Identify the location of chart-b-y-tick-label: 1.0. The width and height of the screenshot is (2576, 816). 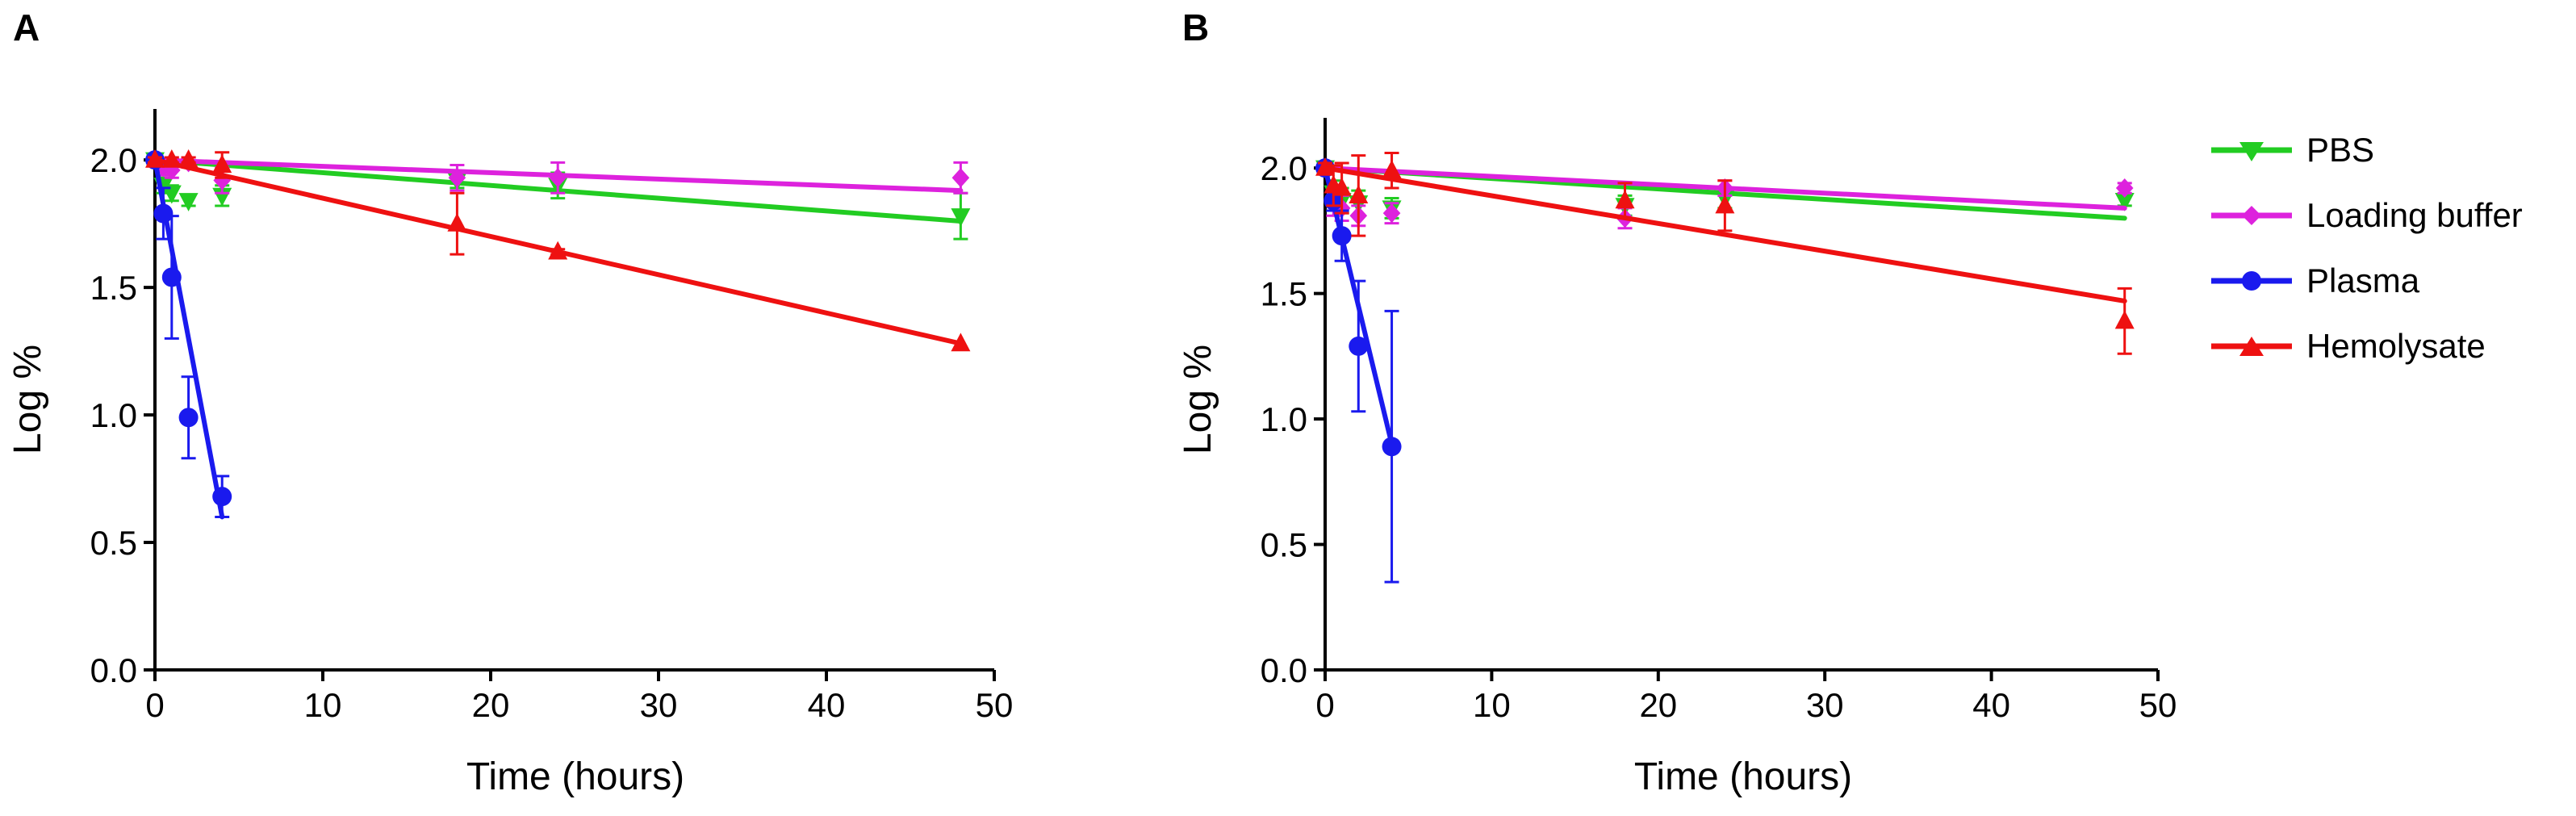
(1284, 419).